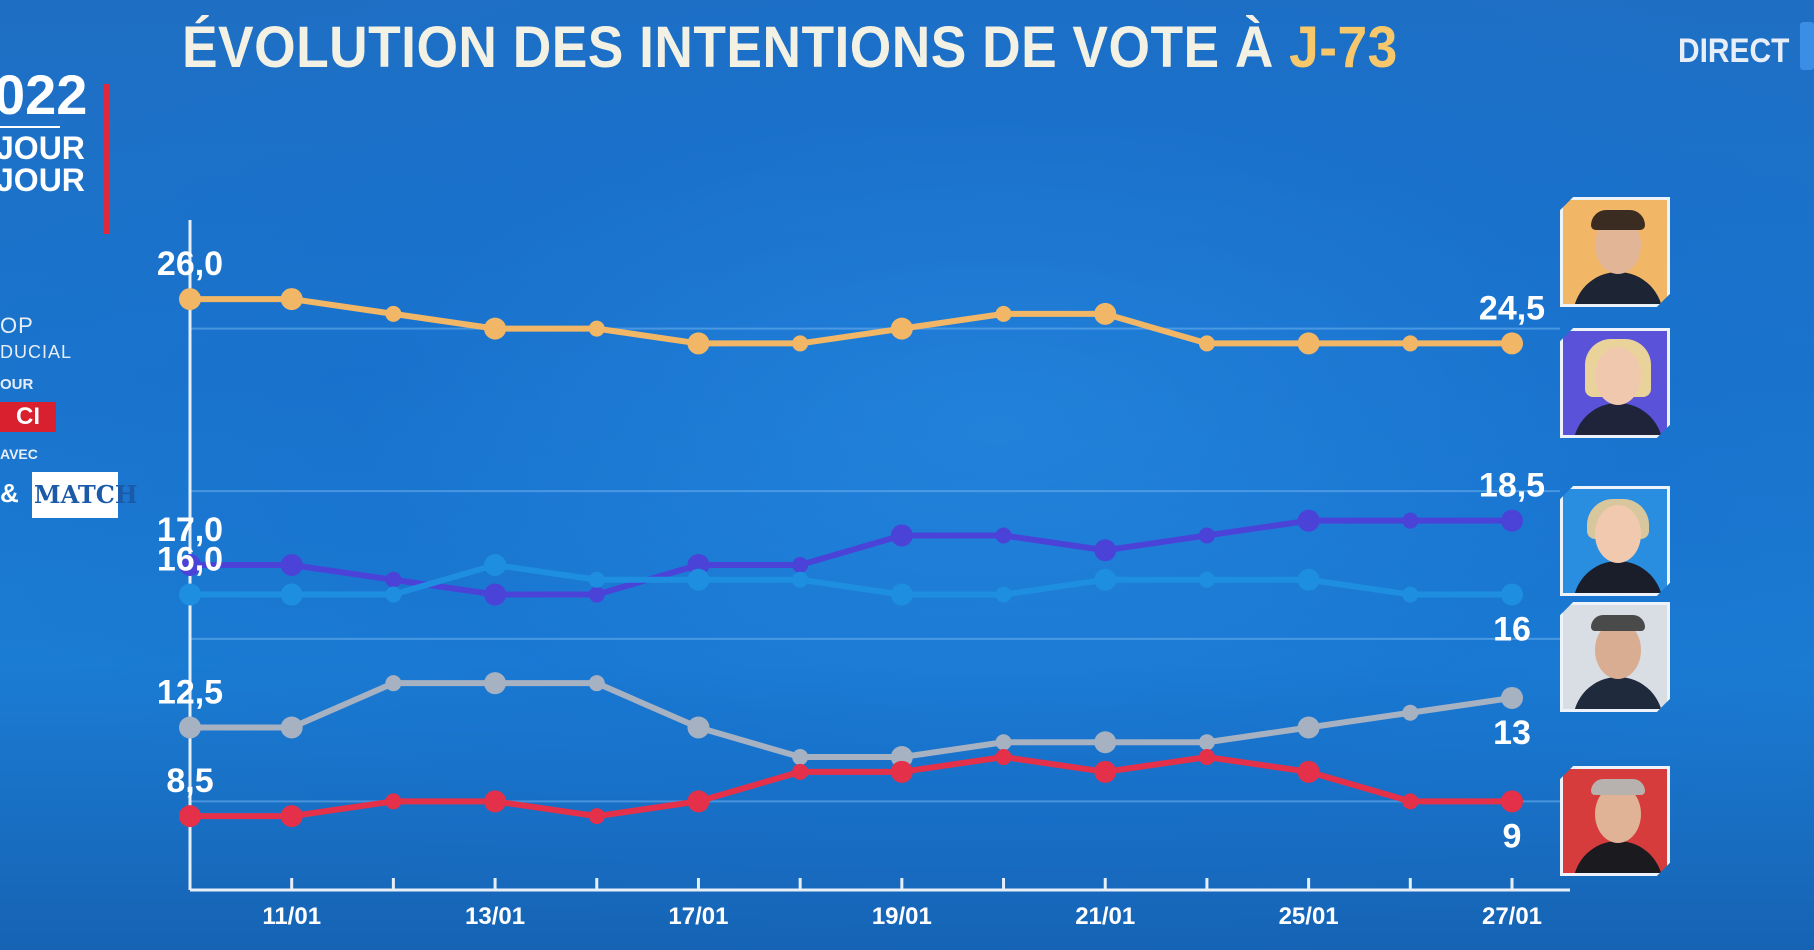  What do you see at coordinates (189, 781) in the screenshot?
I see `start-value-label-melenchon: 8,5` at bounding box center [189, 781].